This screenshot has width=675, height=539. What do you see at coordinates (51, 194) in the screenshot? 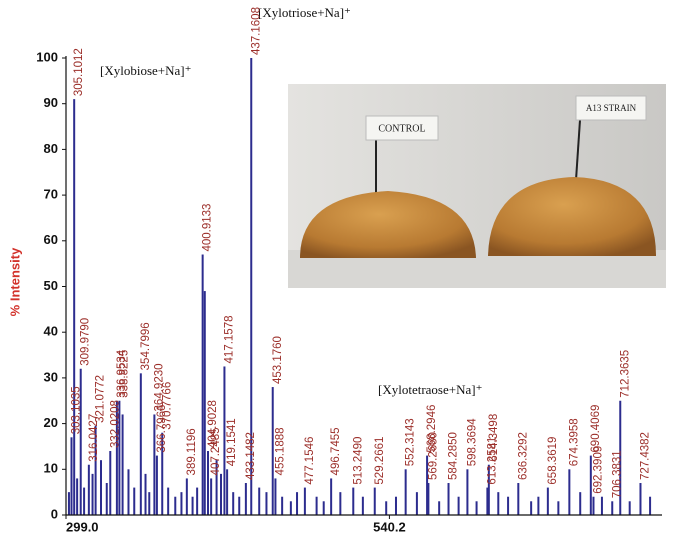
I see `y-tick-label: 70` at bounding box center [51, 194].